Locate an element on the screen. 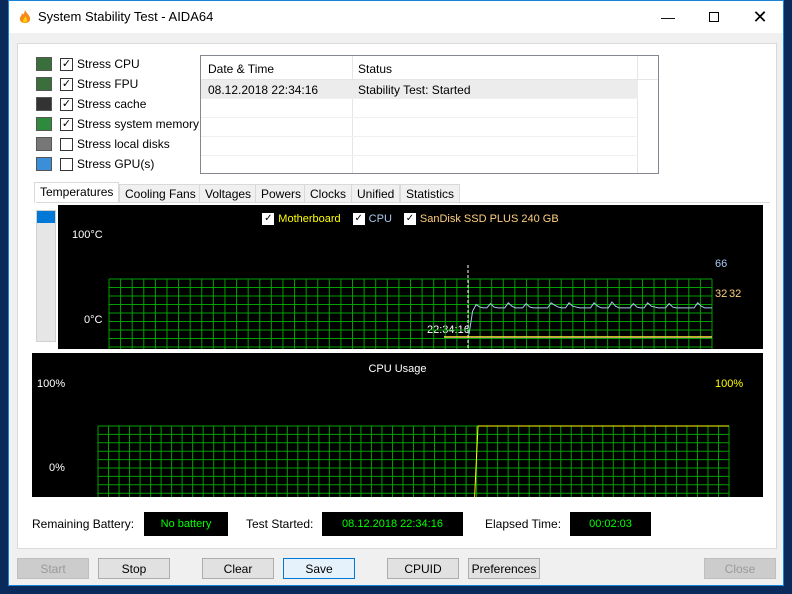  y-bottom-label: 0°C is located at coordinates (93, 320).